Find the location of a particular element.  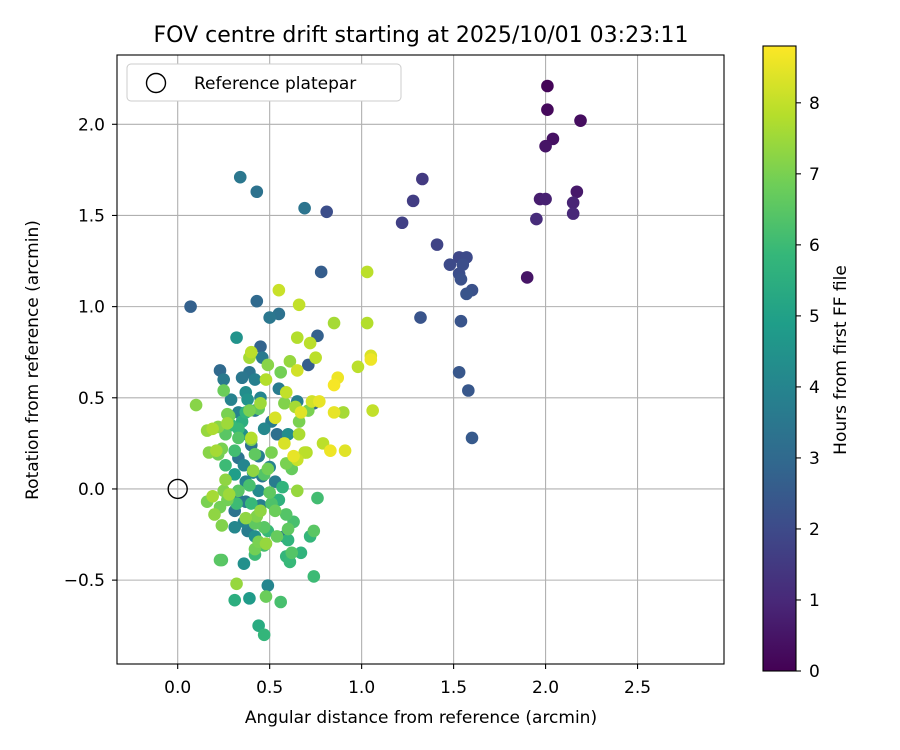

y-tick-label: 2.0 is located at coordinates (91, 125).